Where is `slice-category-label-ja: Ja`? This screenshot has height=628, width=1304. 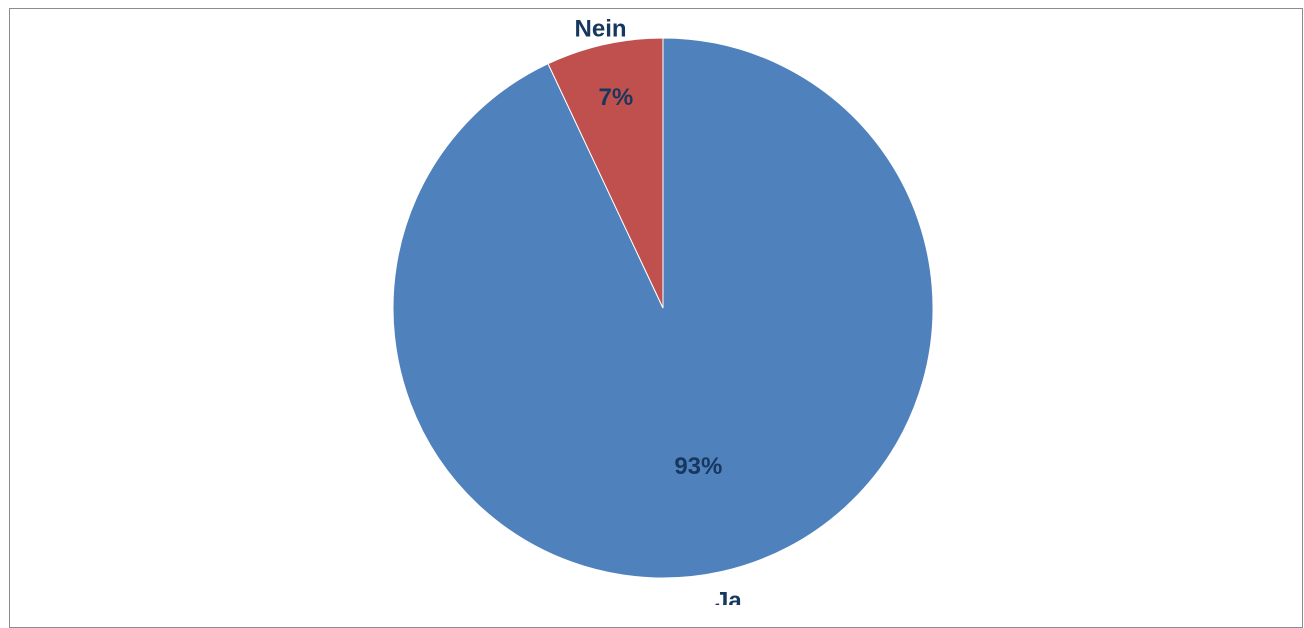
slice-category-label-ja: Ja is located at coordinates (728, 596).